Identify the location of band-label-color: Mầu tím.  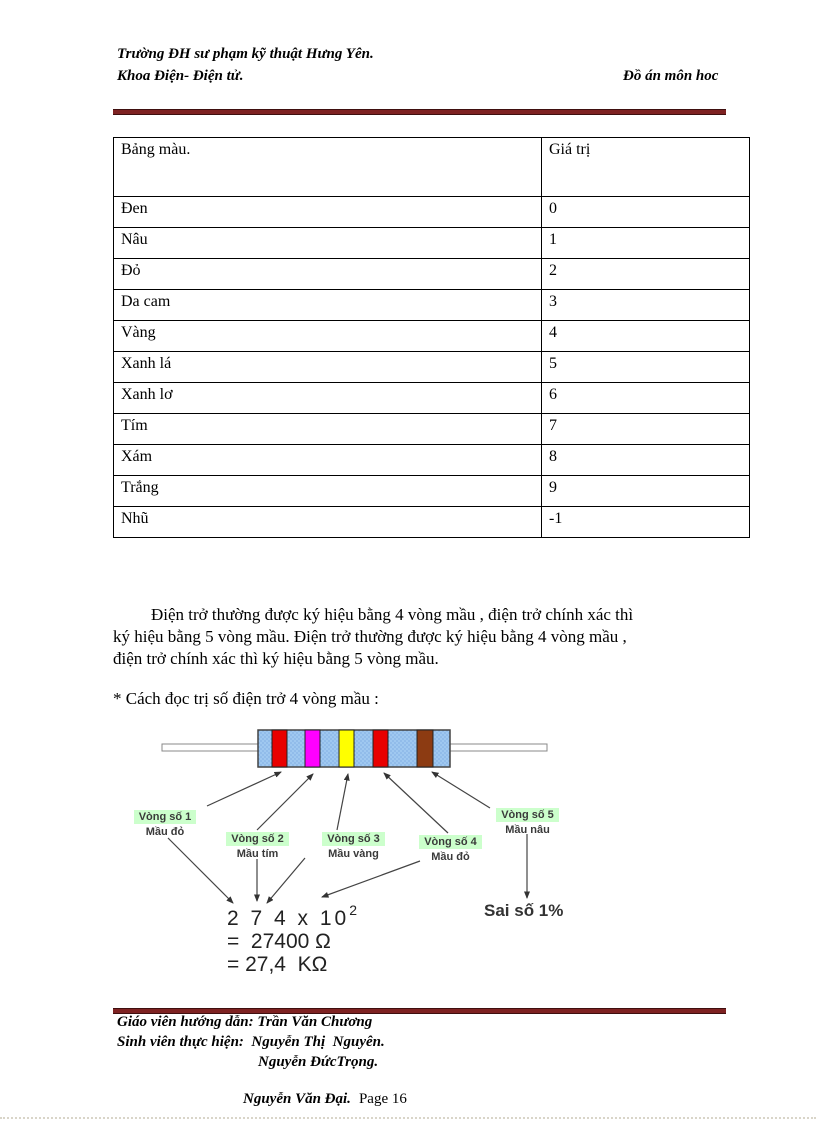
(257, 854).